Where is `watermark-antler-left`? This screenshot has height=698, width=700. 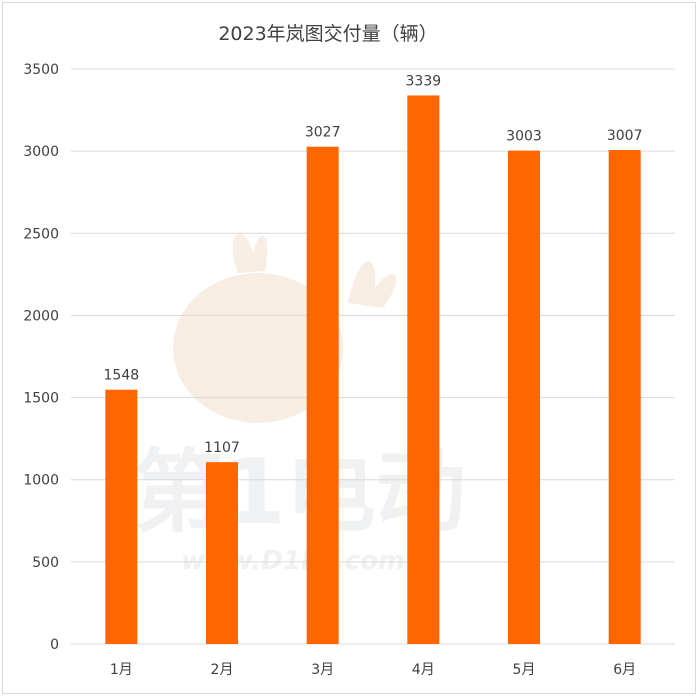 watermark-antler-left is located at coordinates (250, 253).